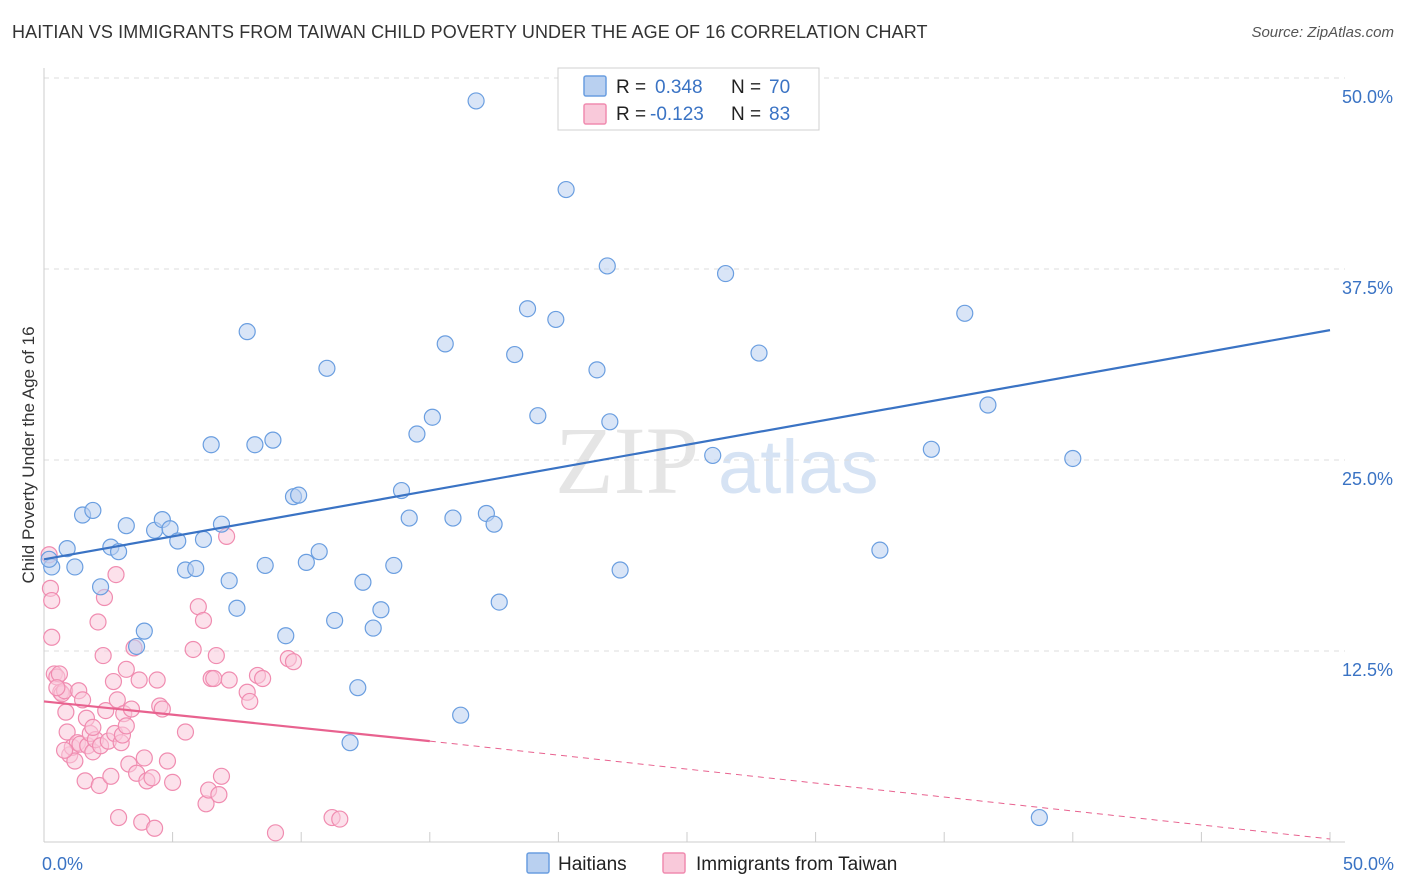  What do you see at coordinates (796, 864) in the screenshot?
I see `bottom-legend-label-taiwan: Immigrants from Taiwan` at bounding box center [796, 864].